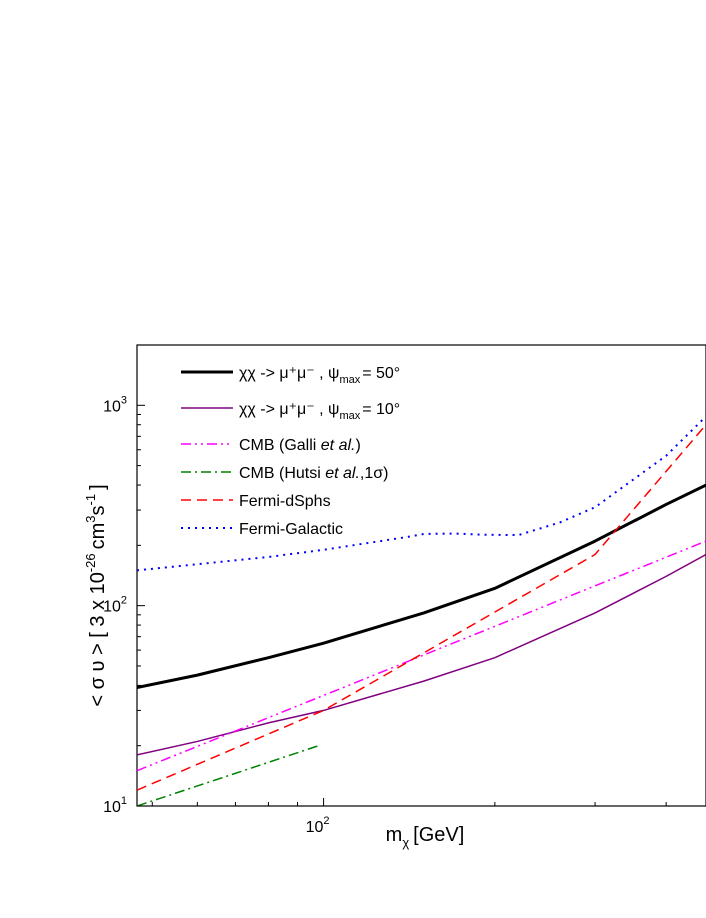  Describe the element at coordinates (374, 473) in the screenshot. I see `legend-text-suffix: ,1σ)` at that location.